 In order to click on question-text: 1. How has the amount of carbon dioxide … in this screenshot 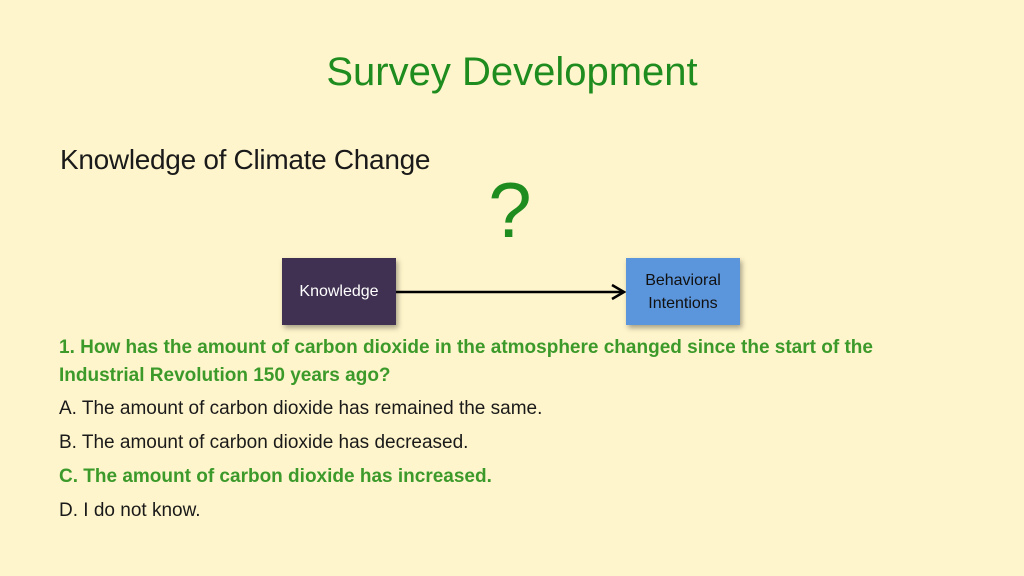, I will do `click(466, 361)`.